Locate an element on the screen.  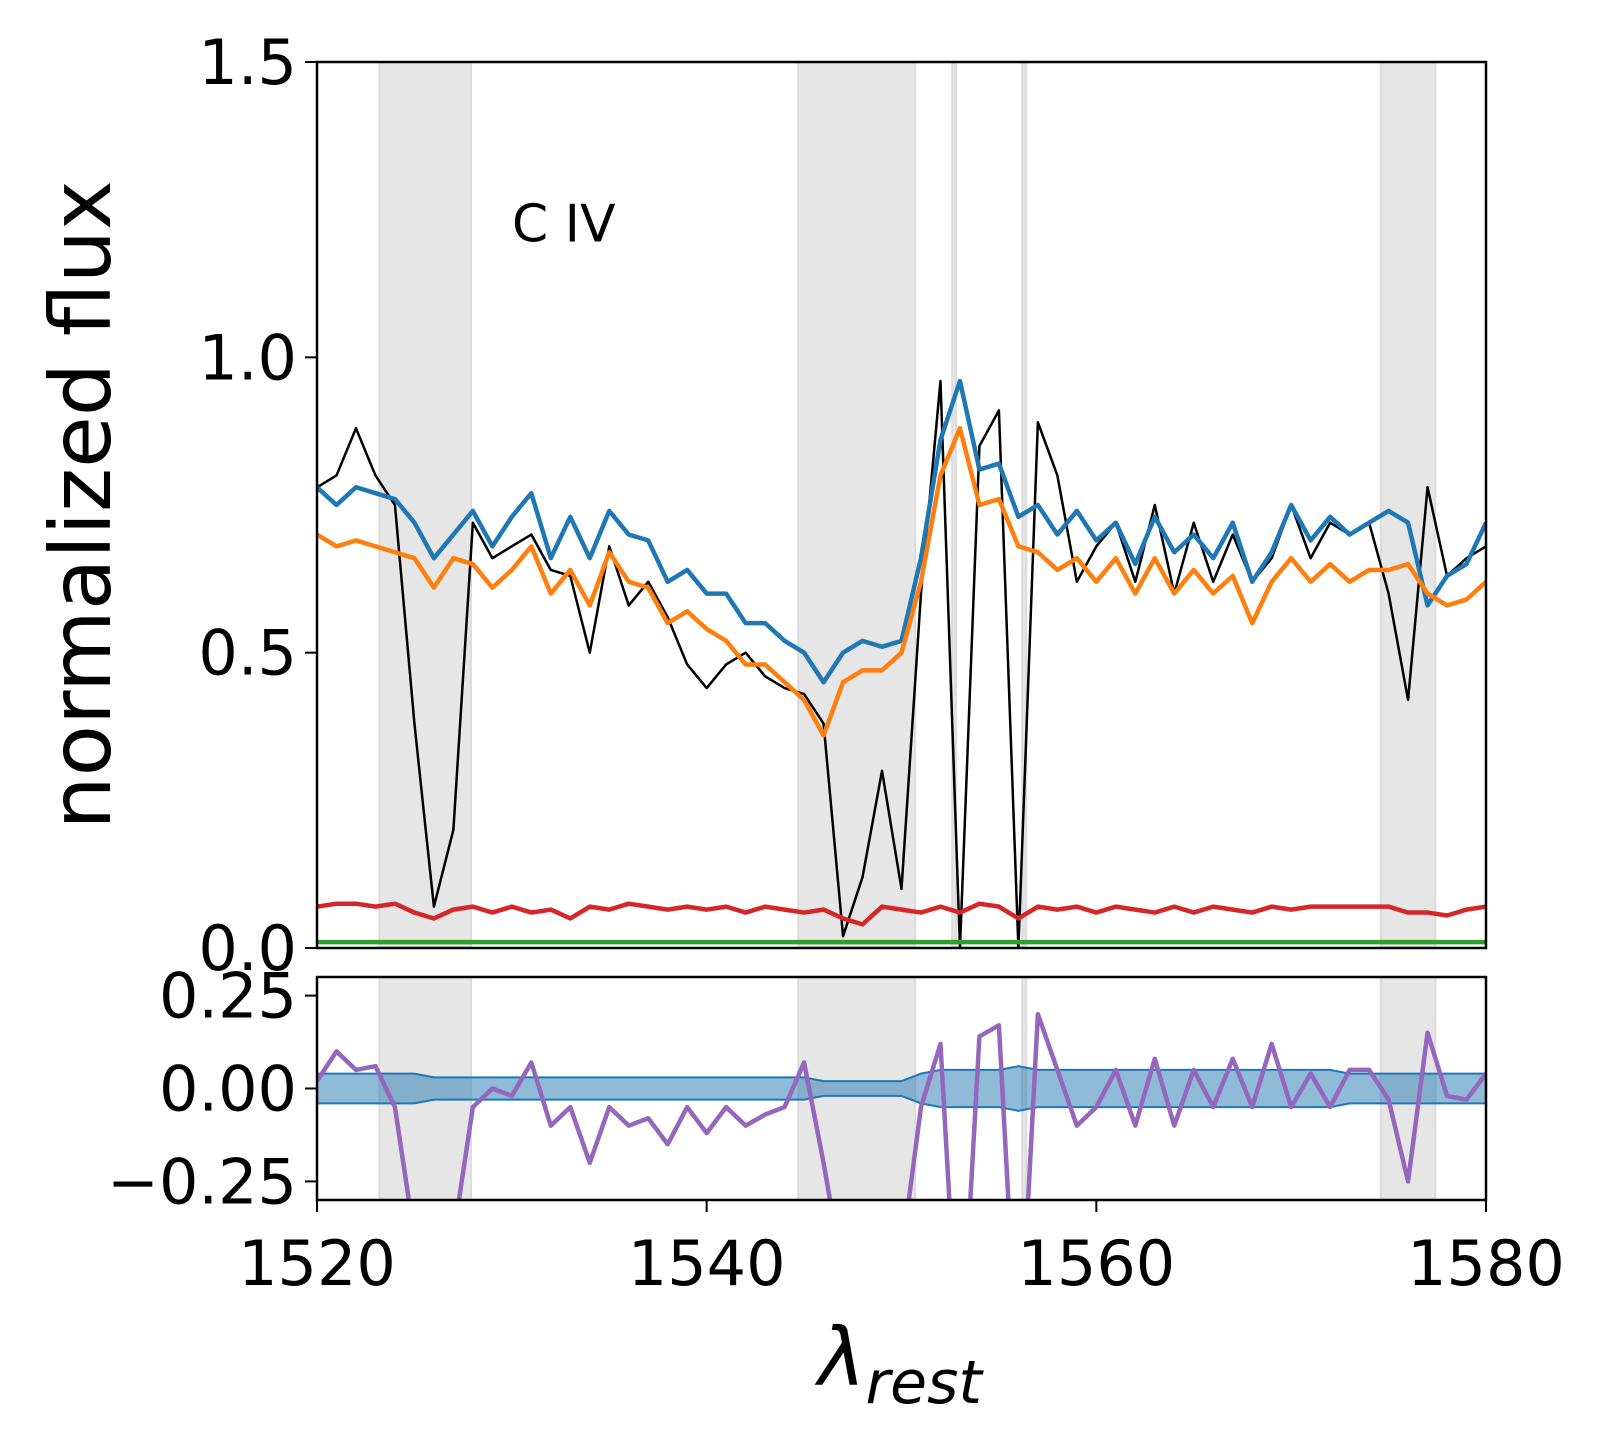
y-tick-label: 1.0 is located at coordinates (247, 357).